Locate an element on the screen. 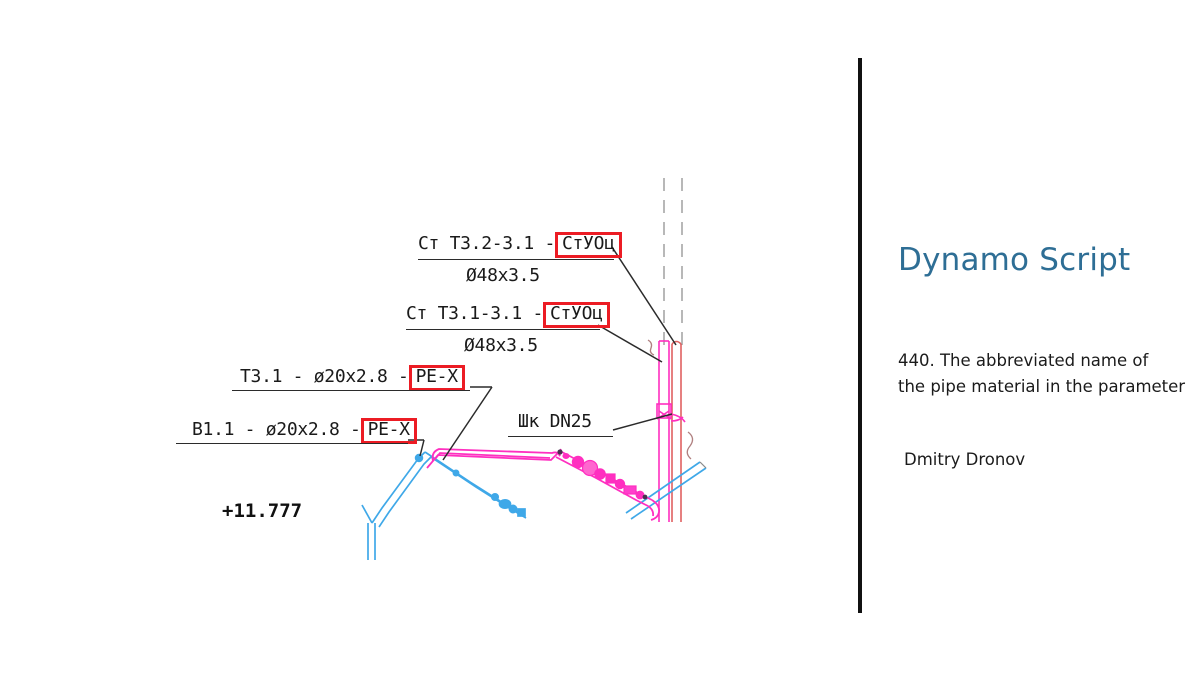 Image resolution: width=1199 pixels, height=675 pixels. cad-label-t31: Т3.1 - ø20x2.8 - PE-X is located at coordinates (352, 378).